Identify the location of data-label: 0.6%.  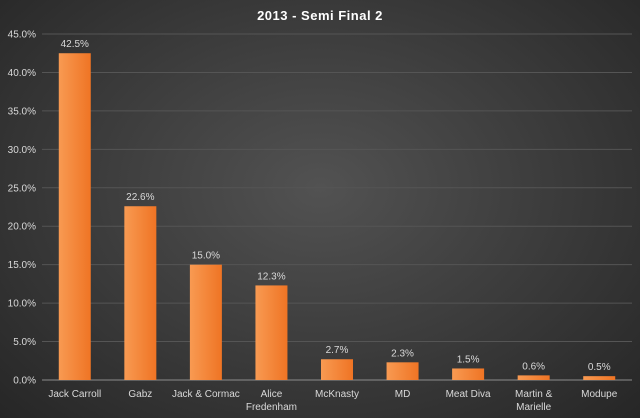
(533, 366).